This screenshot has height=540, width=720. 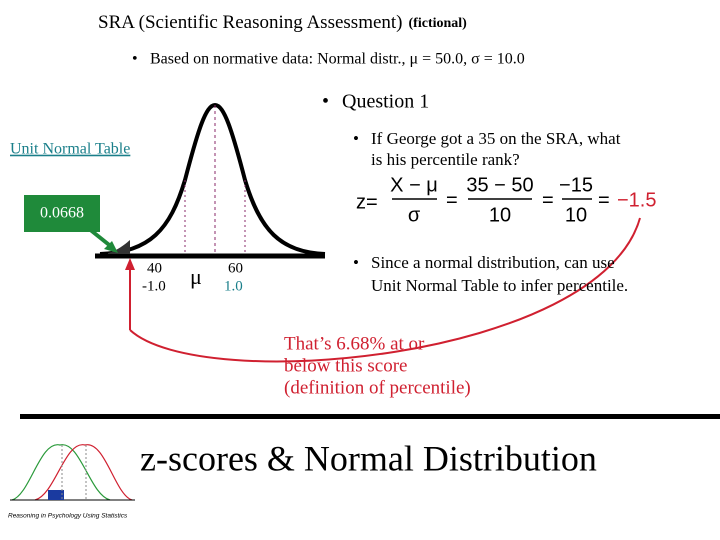 What do you see at coordinates (56, 495) in the screenshot?
I see `thumb-bars` at bounding box center [56, 495].